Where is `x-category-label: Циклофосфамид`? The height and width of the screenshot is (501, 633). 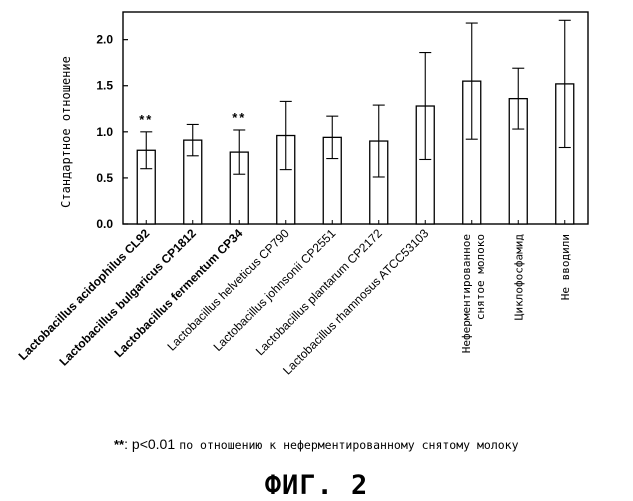 x-category-label: Циклофосфамид is located at coordinates (518, 277).